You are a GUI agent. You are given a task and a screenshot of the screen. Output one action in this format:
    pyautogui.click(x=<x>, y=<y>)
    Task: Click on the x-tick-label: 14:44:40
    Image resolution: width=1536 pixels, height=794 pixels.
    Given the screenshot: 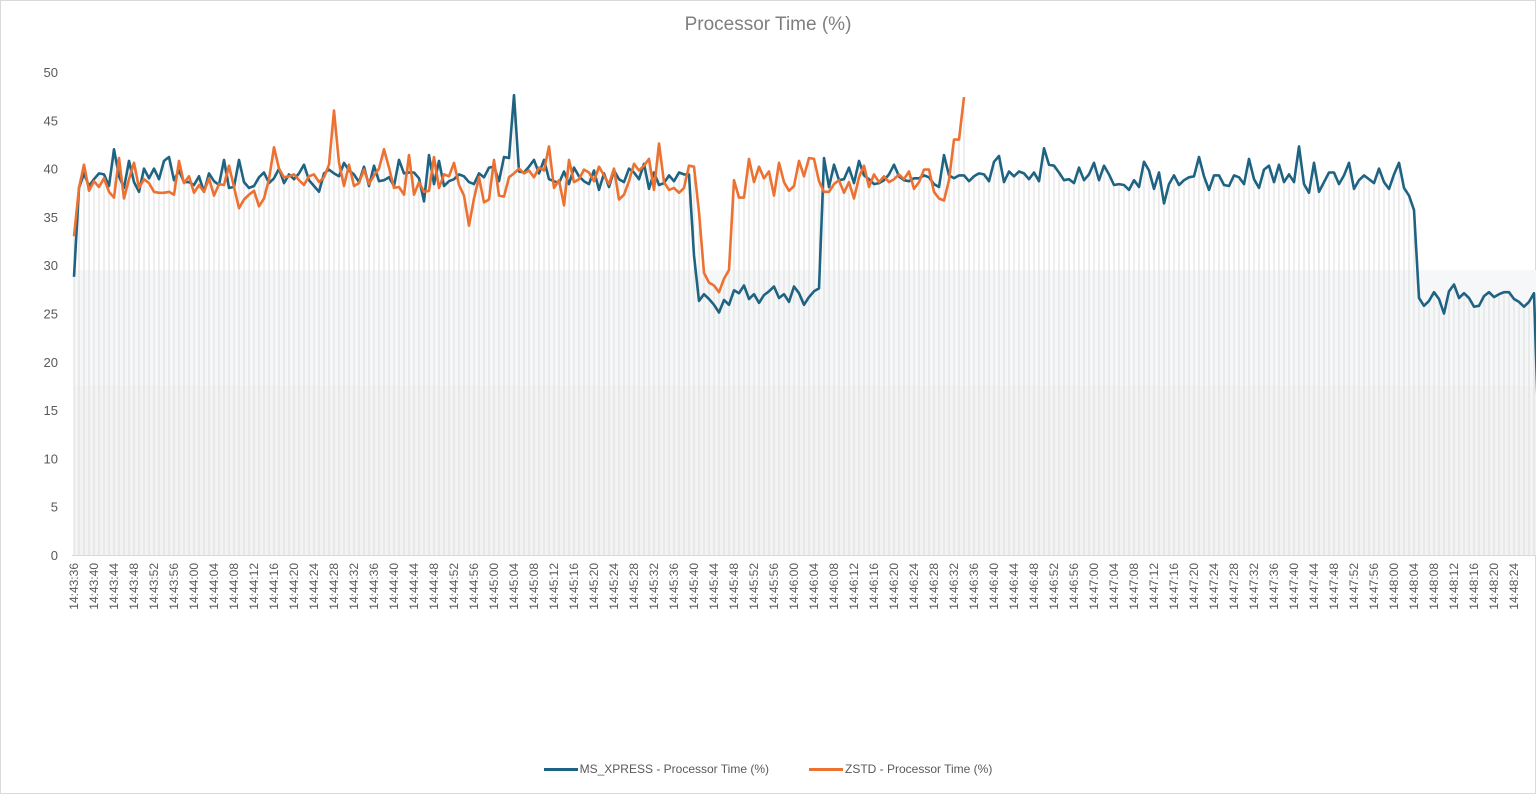 What is the action you would take?
    pyautogui.click(x=394, y=586)
    